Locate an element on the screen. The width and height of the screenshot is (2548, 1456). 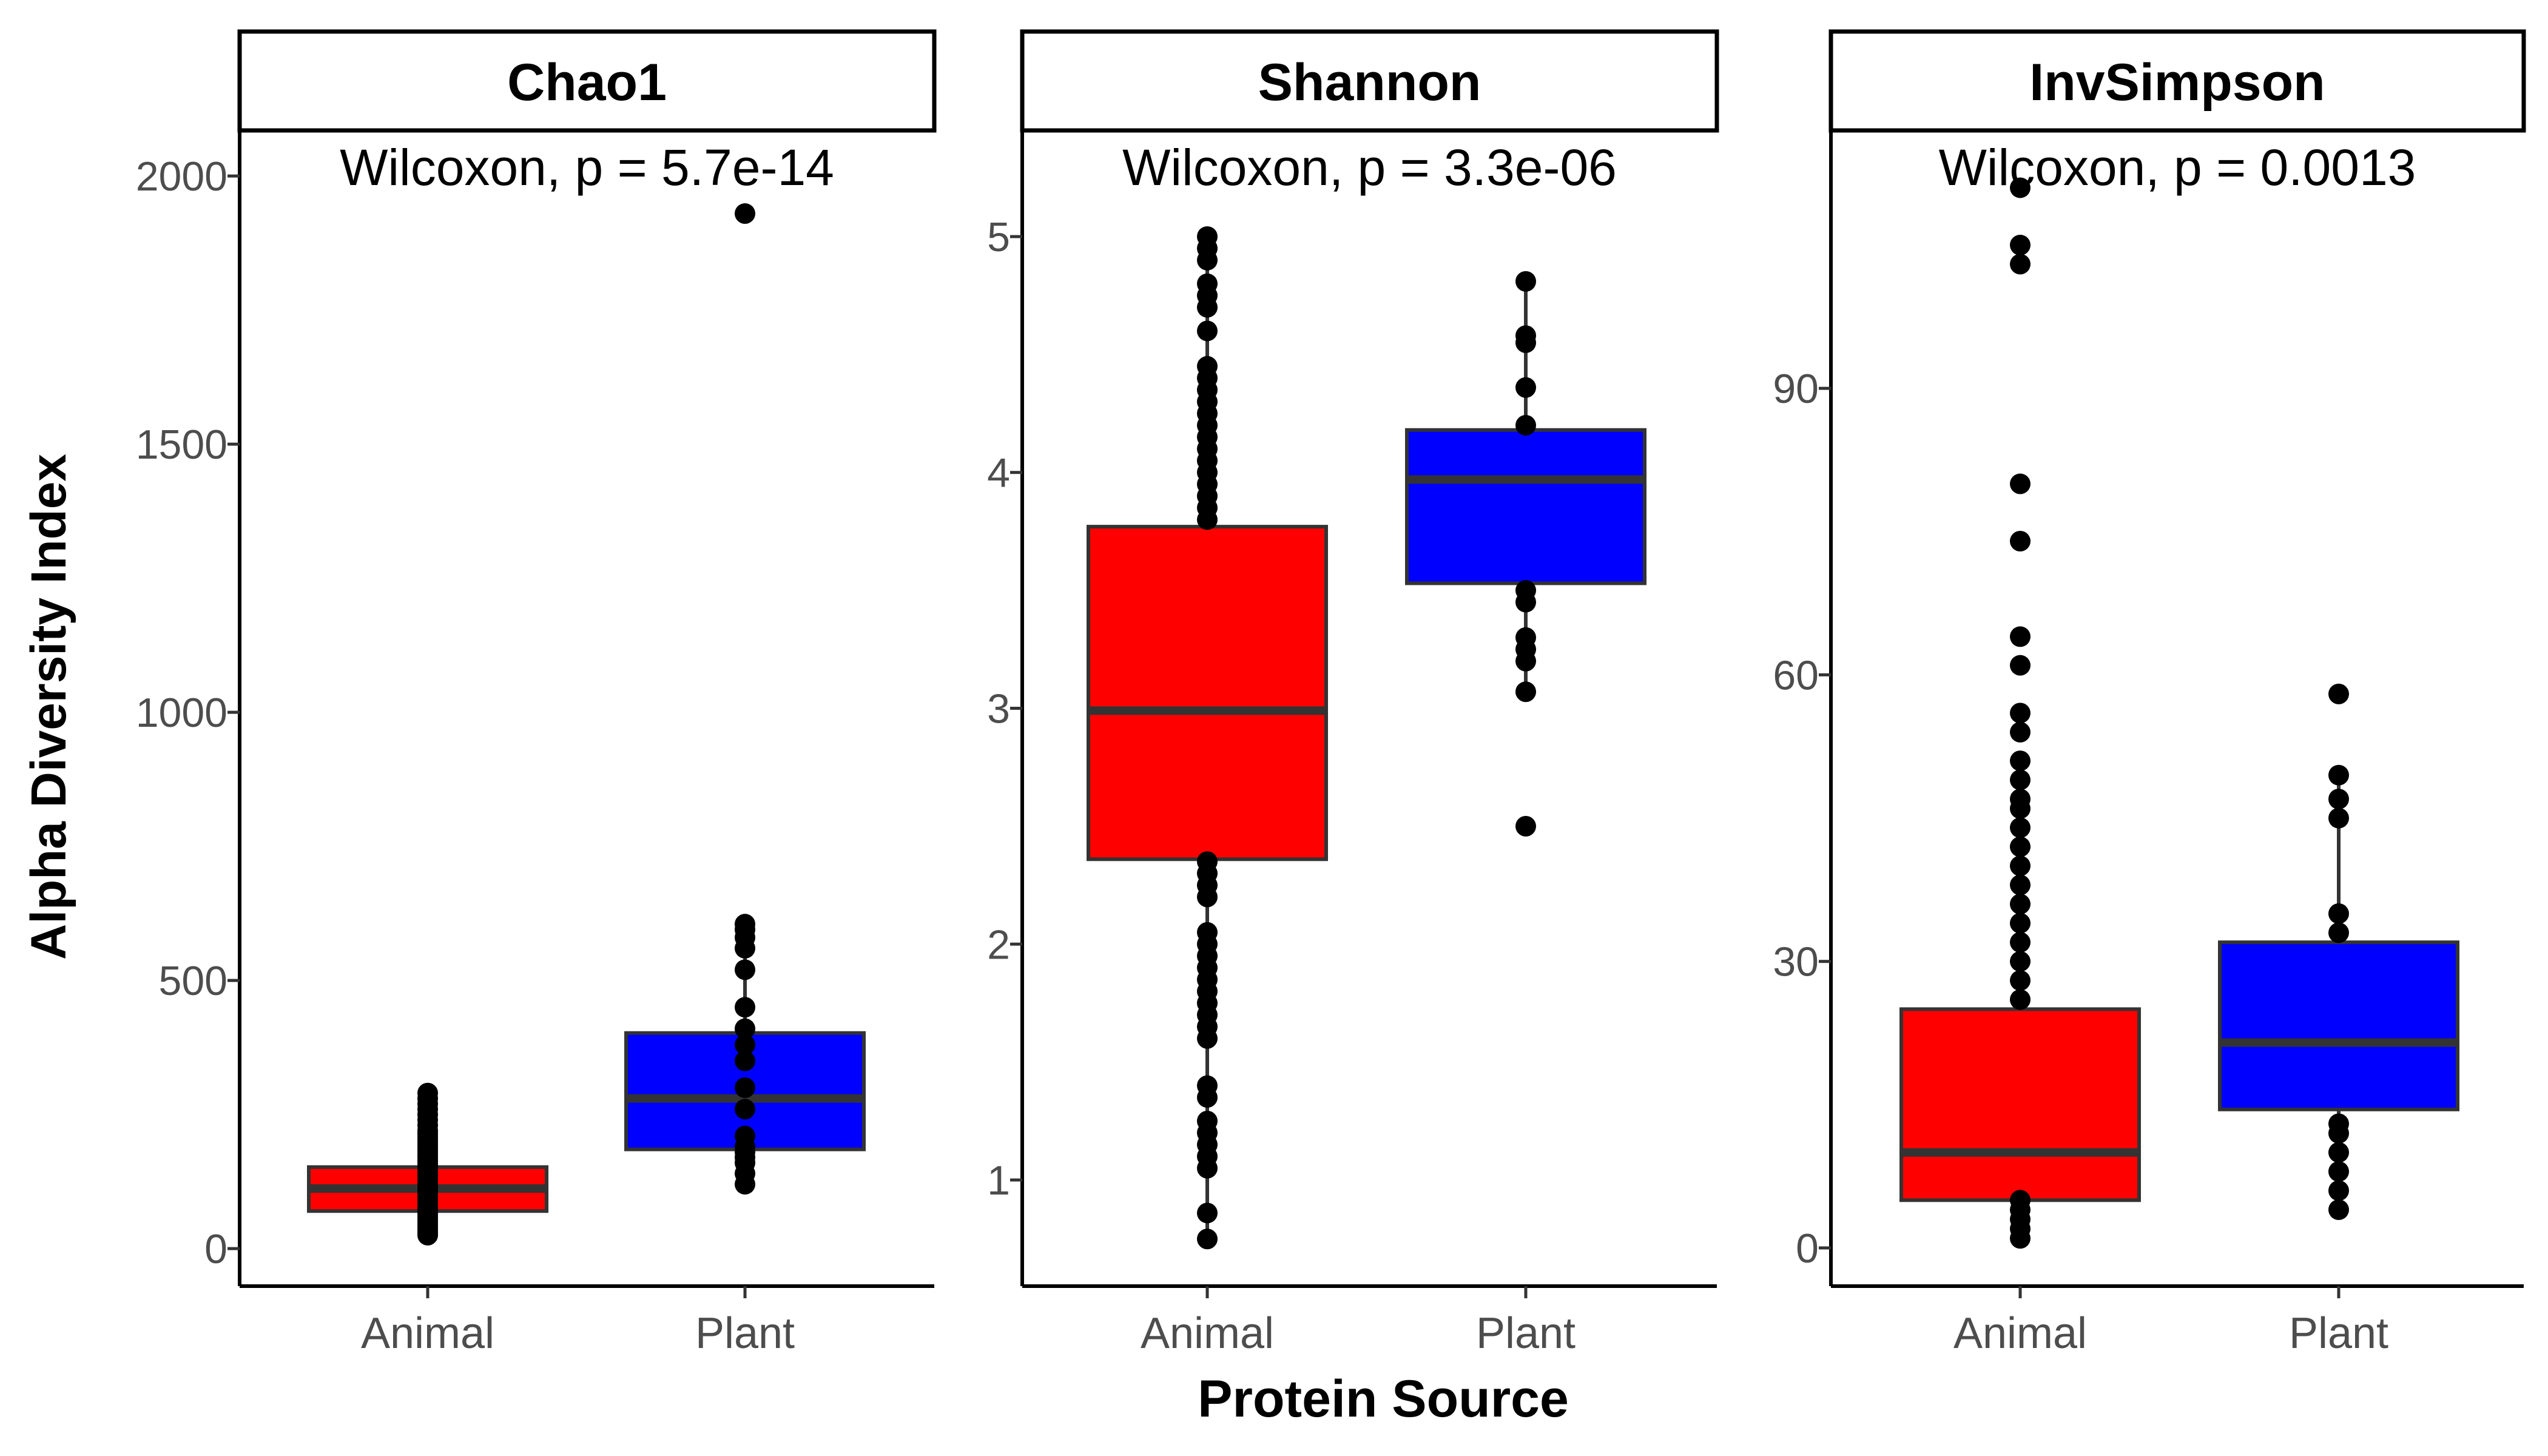
facet-title: Shannon is located at coordinates (1369, 82).